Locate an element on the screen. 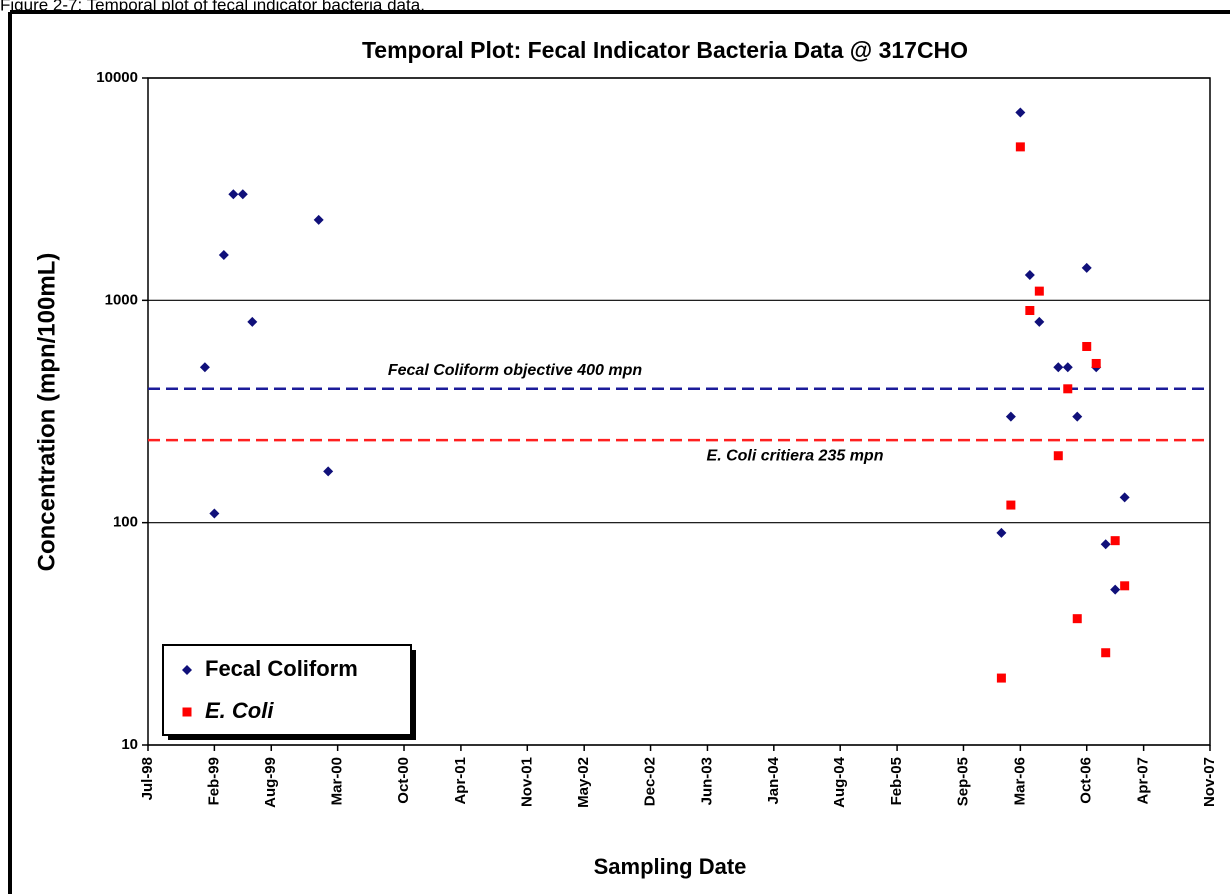 The height and width of the screenshot is (894, 1230). x-tick-label: Aug-99 is located at coordinates (270, 782).